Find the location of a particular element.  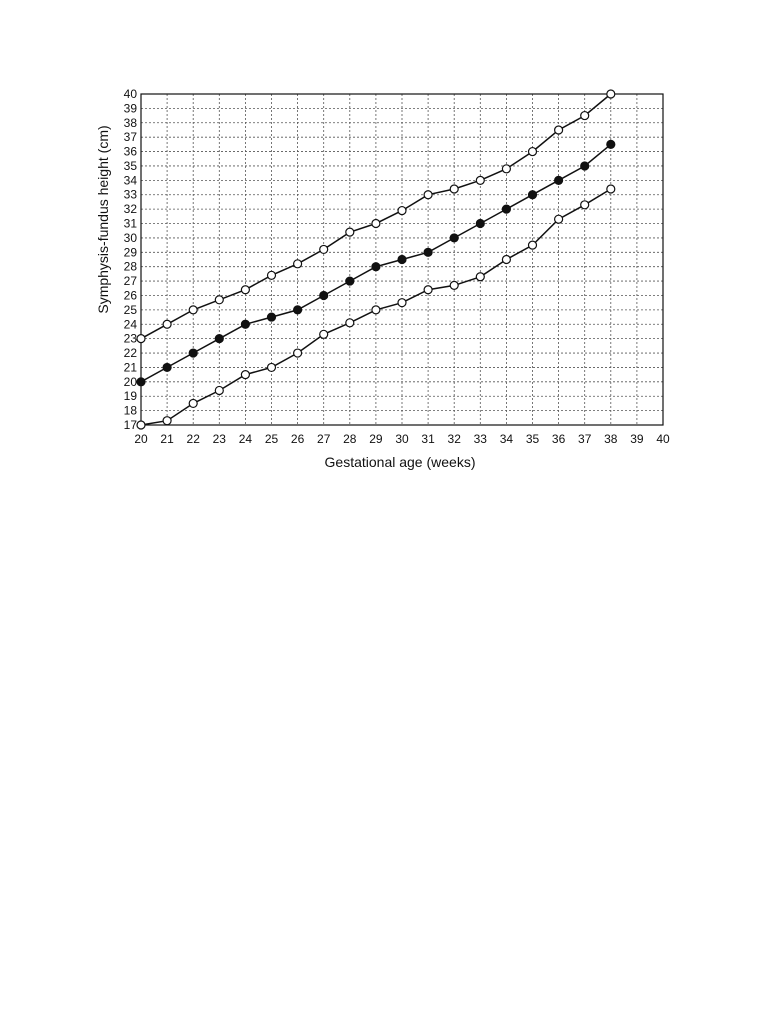

x-tick-label: 22 is located at coordinates (194, 439).